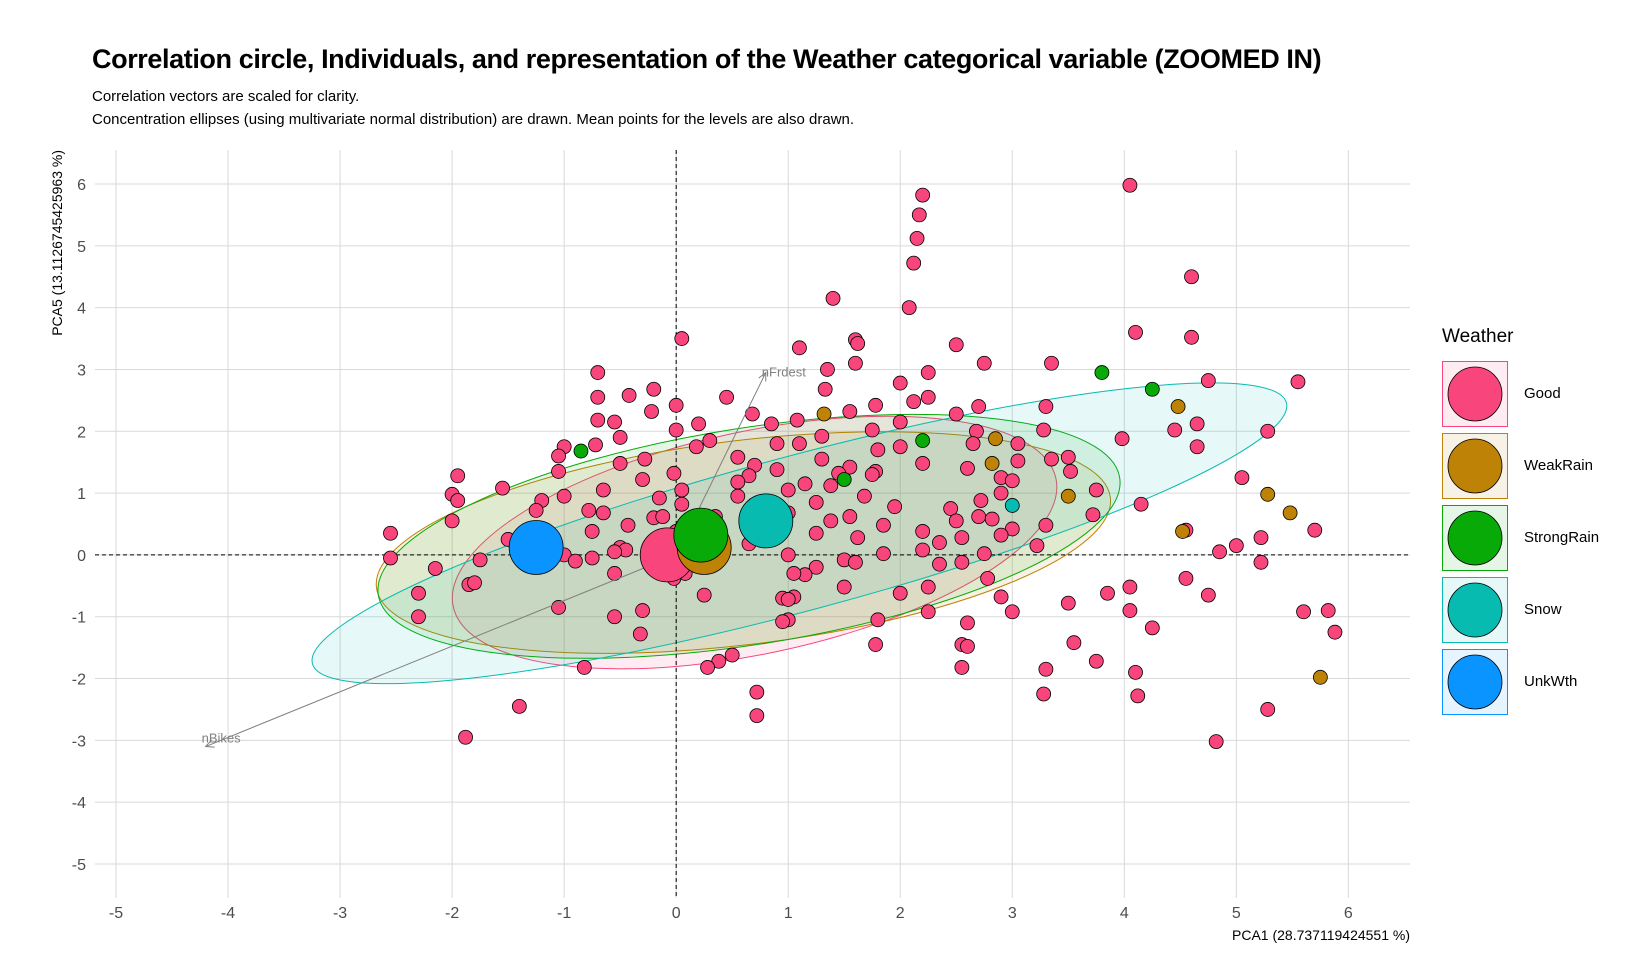 This screenshot has width=1650, height=979. Describe the element at coordinates (1012, 505) in the screenshot. I see `point-snow` at that location.